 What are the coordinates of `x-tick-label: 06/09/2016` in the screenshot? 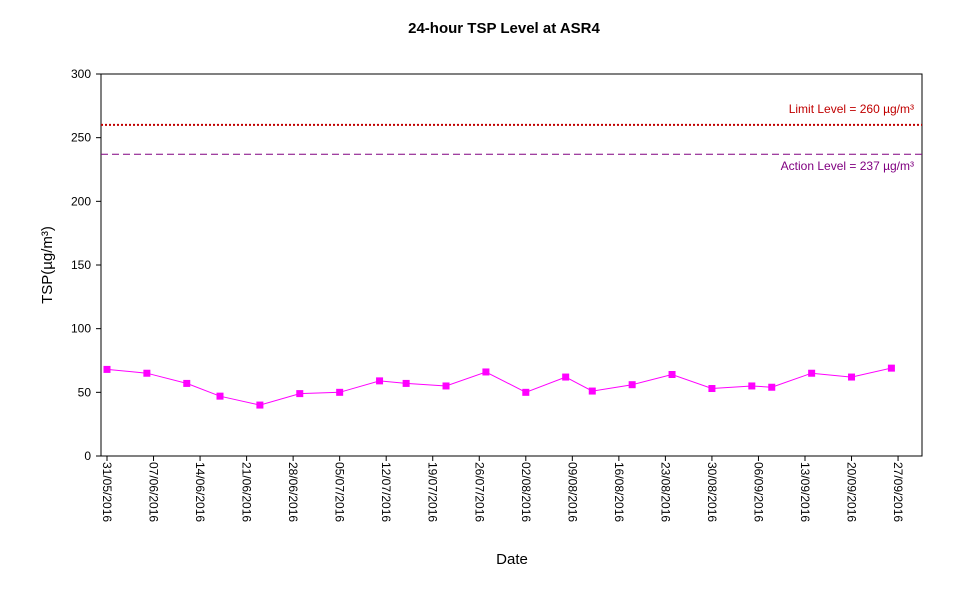 It's located at (758, 492).